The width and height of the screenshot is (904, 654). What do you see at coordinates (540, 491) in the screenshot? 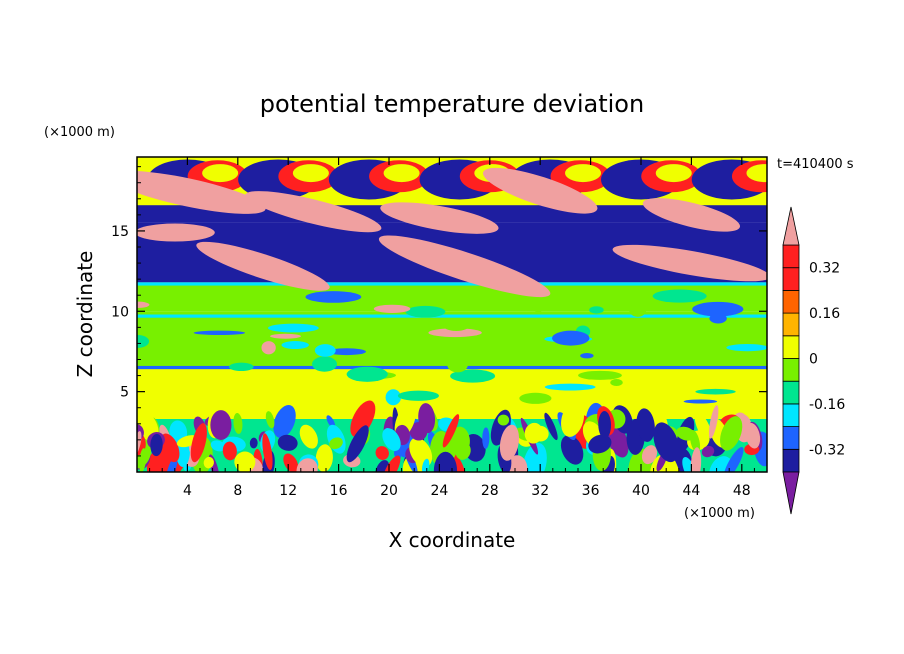
I see `x-tick-label: 32` at bounding box center [540, 491].